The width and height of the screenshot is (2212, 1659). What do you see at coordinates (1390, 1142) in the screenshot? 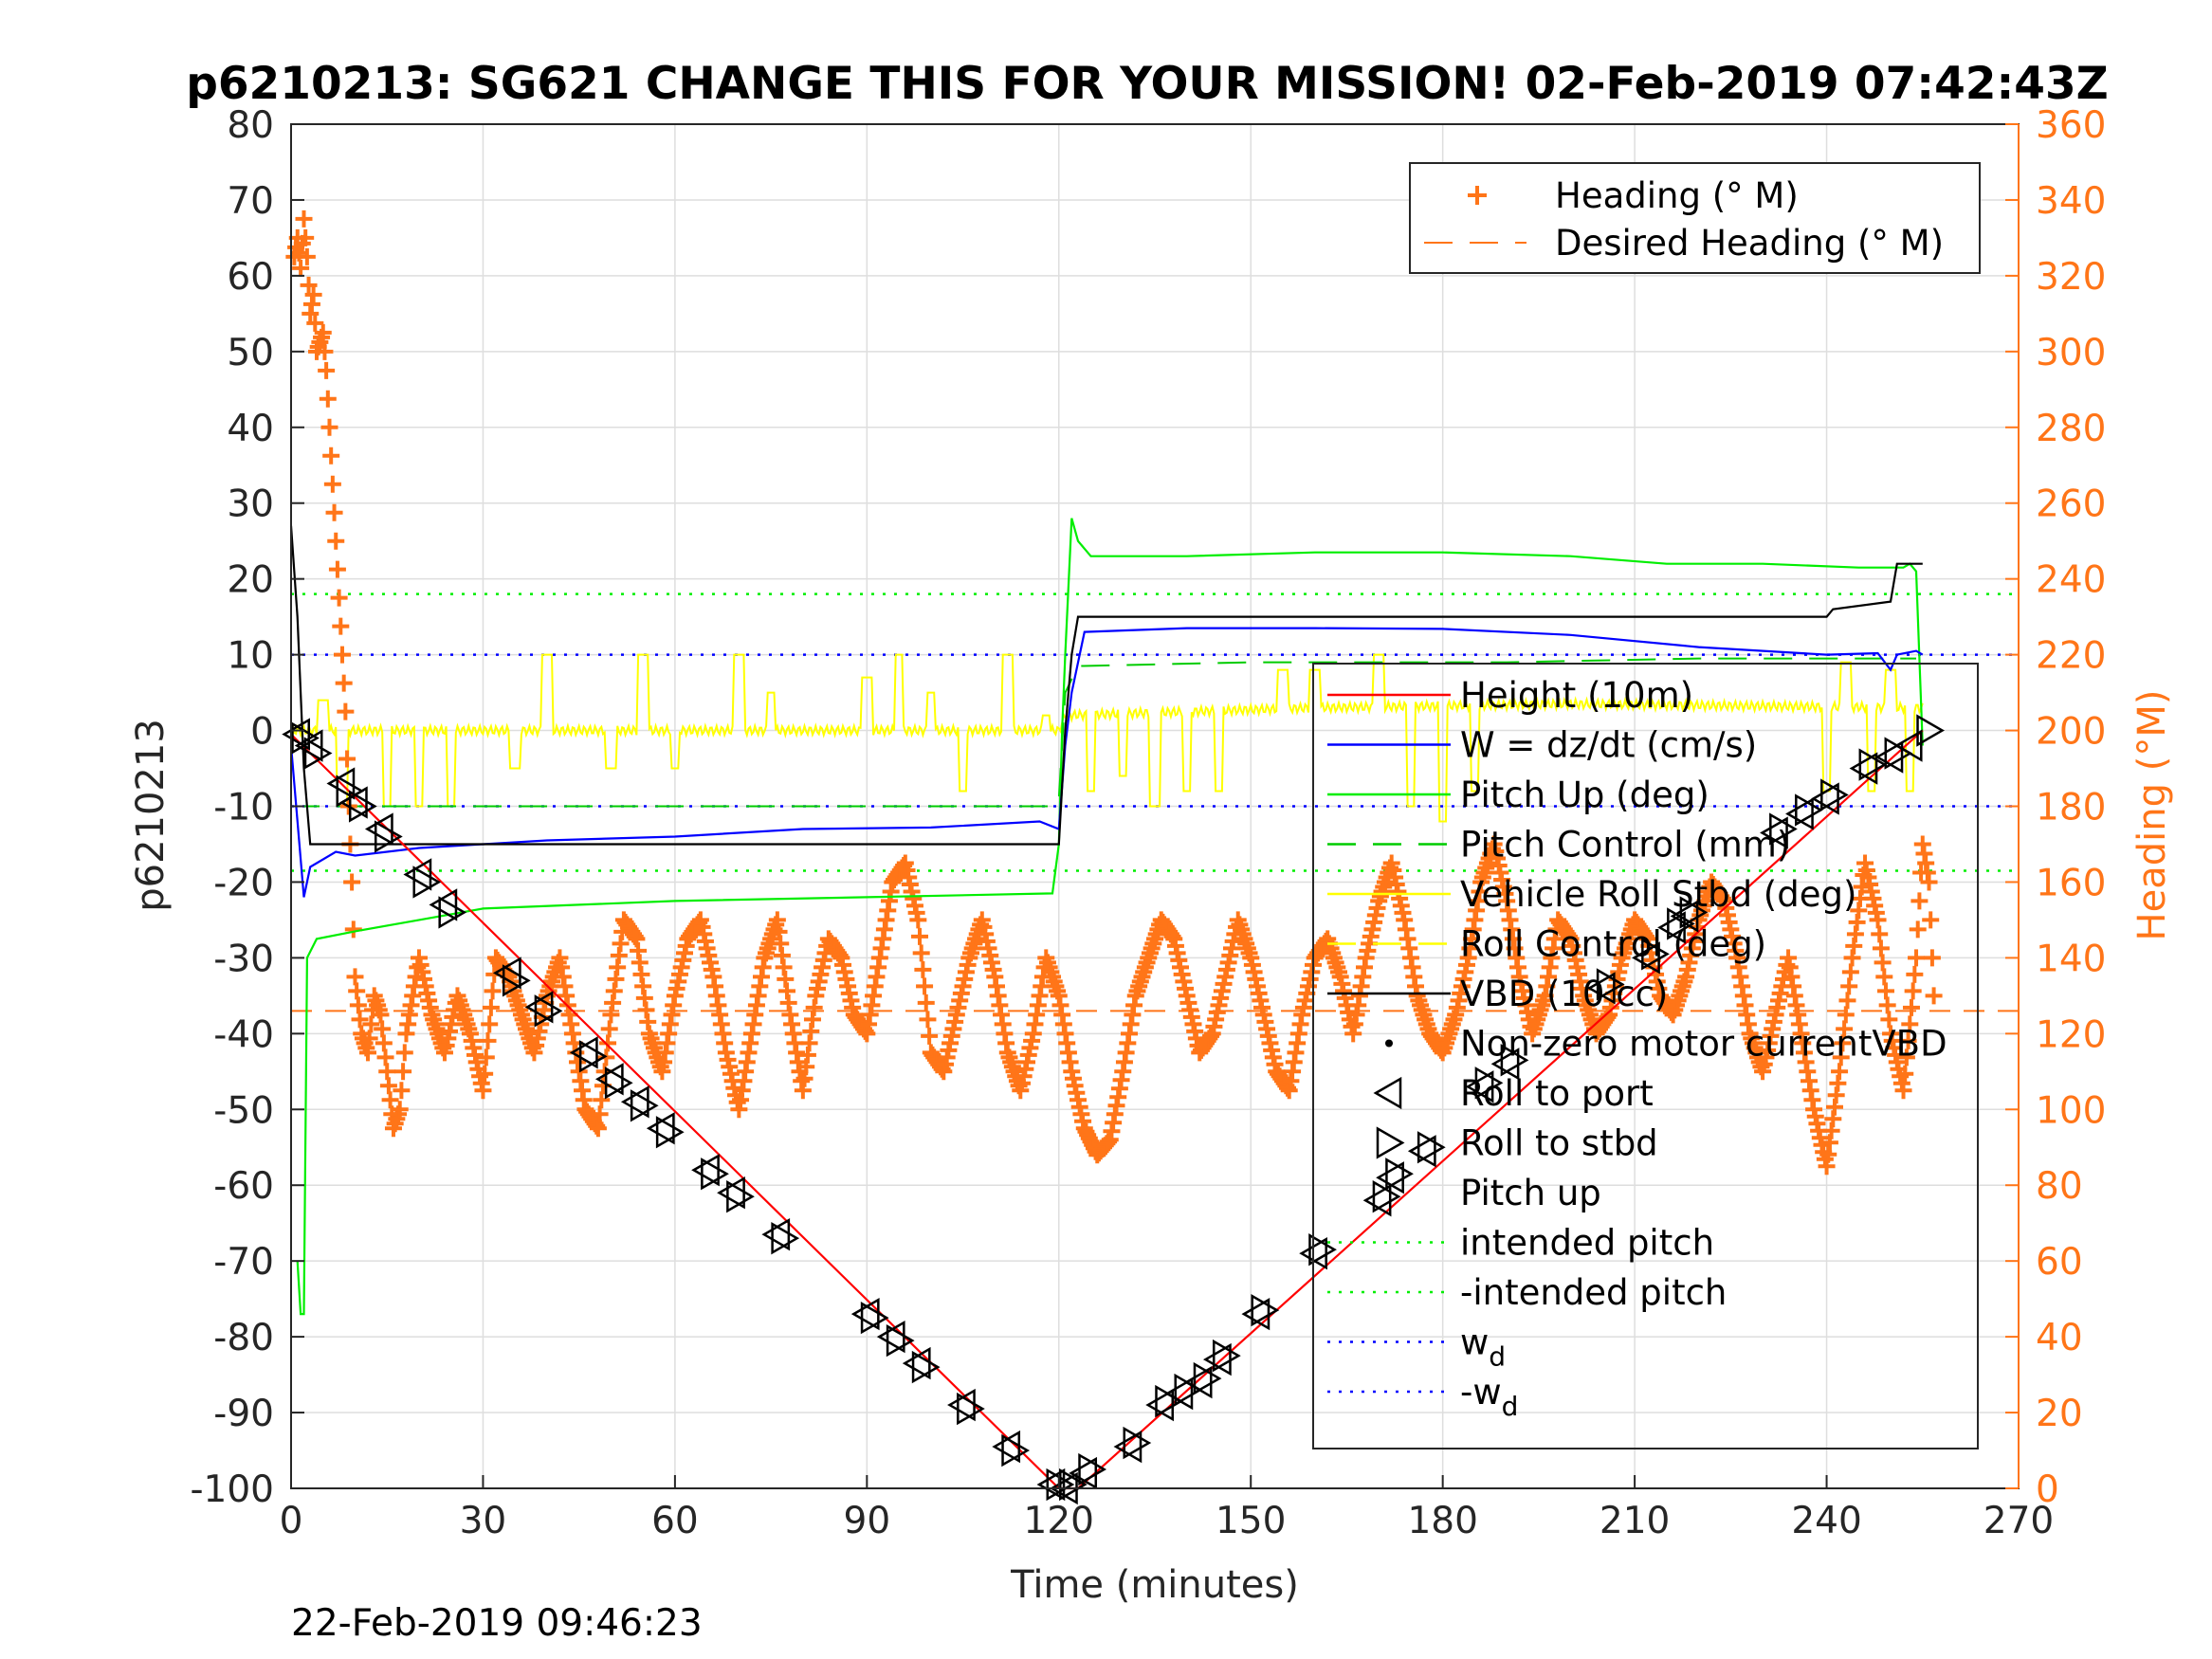
I see `legend-swatch` at bounding box center [1390, 1142].